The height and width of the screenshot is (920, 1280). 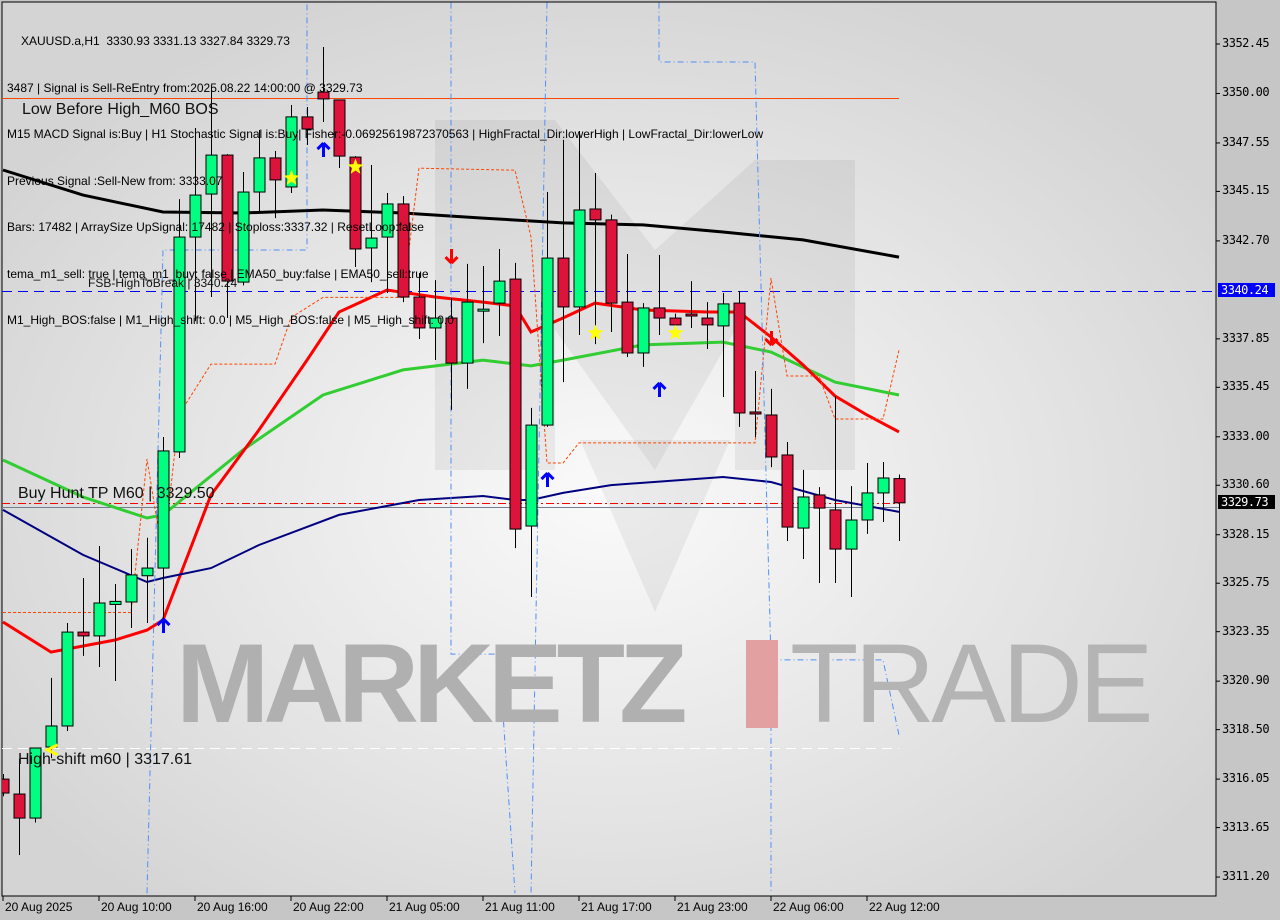 I want to click on price-tick-label: 3328.15, so click(x=1246, y=533).